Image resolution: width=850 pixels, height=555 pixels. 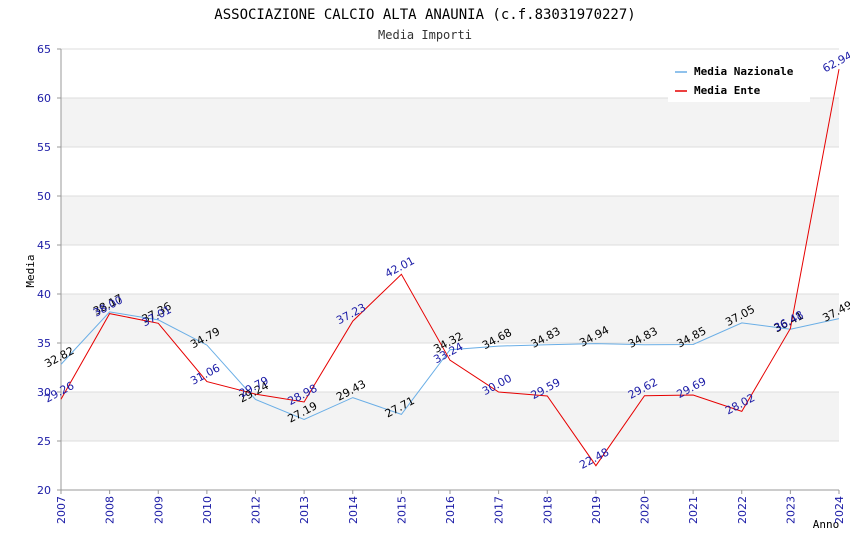 I want to click on y-tick-label: 50, so click(x=44, y=196).